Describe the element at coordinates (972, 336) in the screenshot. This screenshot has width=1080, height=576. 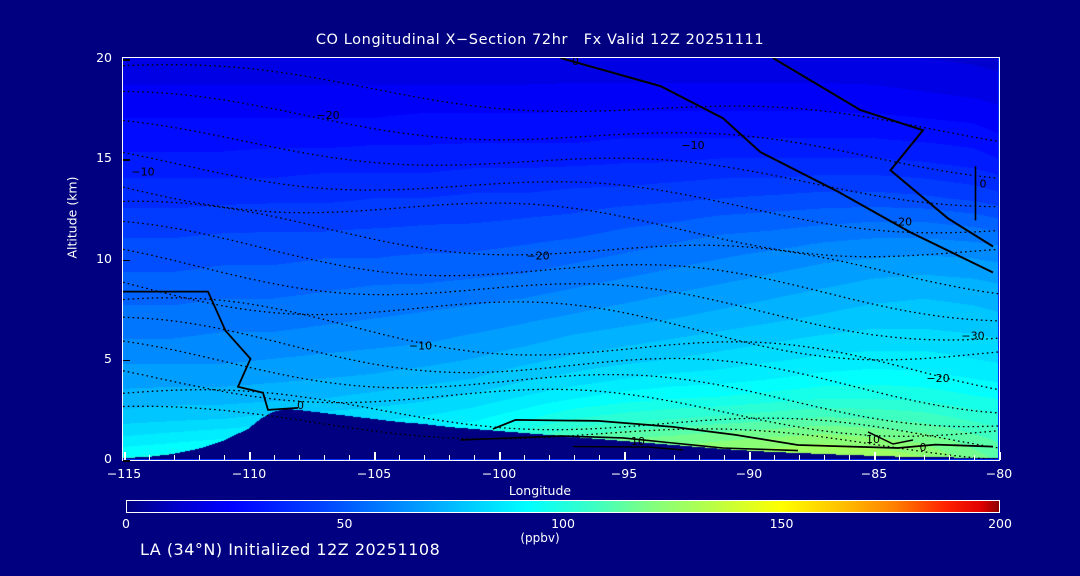
I see `contour-label: −30` at that location.